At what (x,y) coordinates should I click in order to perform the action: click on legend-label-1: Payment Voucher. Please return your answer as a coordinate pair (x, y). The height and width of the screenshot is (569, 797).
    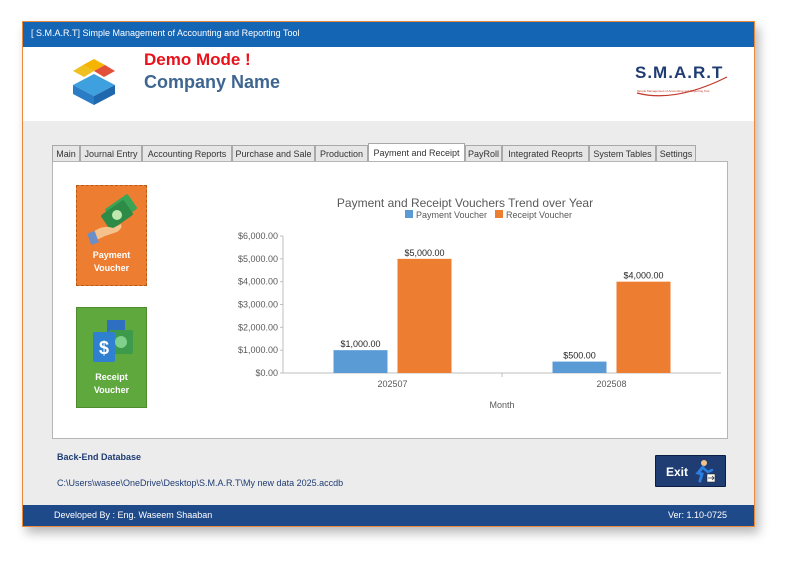
    Looking at the image, I should click on (451, 215).